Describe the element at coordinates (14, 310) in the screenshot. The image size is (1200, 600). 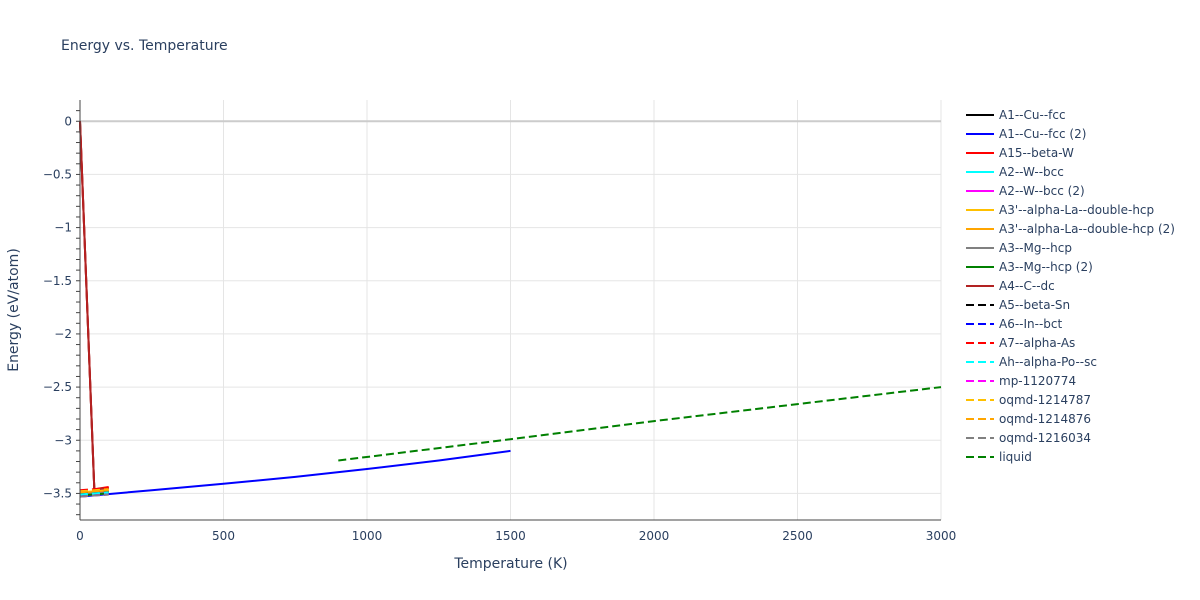
I see `y-axis-title: Energy (eV/atom)` at that location.